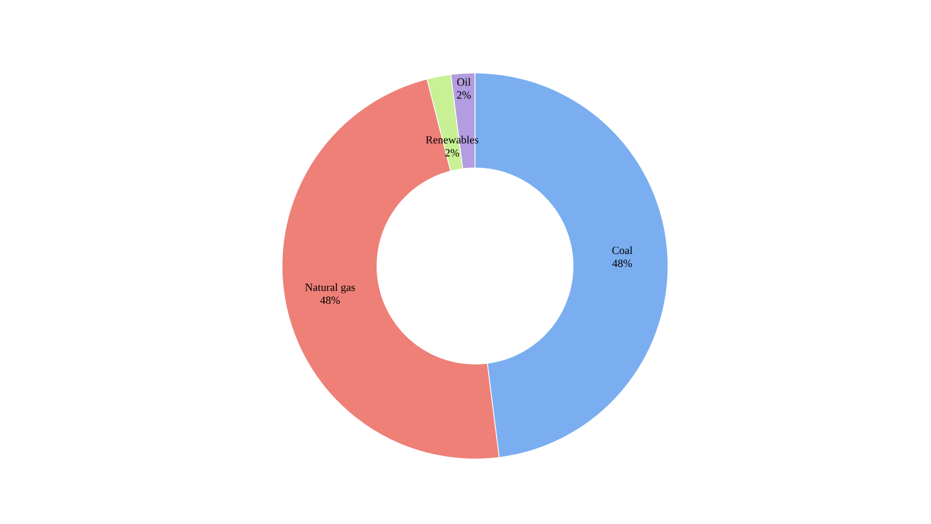 The height and width of the screenshot is (524, 931). What do you see at coordinates (452, 140) in the screenshot?
I see `slice-label: Renewables` at bounding box center [452, 140].